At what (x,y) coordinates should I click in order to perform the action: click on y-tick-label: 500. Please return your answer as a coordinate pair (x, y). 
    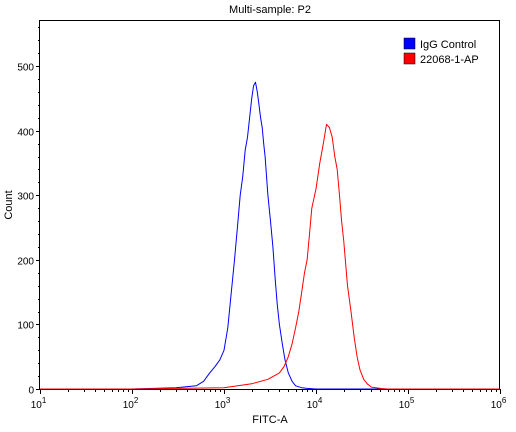
    Looking at the image, I should click on (25, 68).